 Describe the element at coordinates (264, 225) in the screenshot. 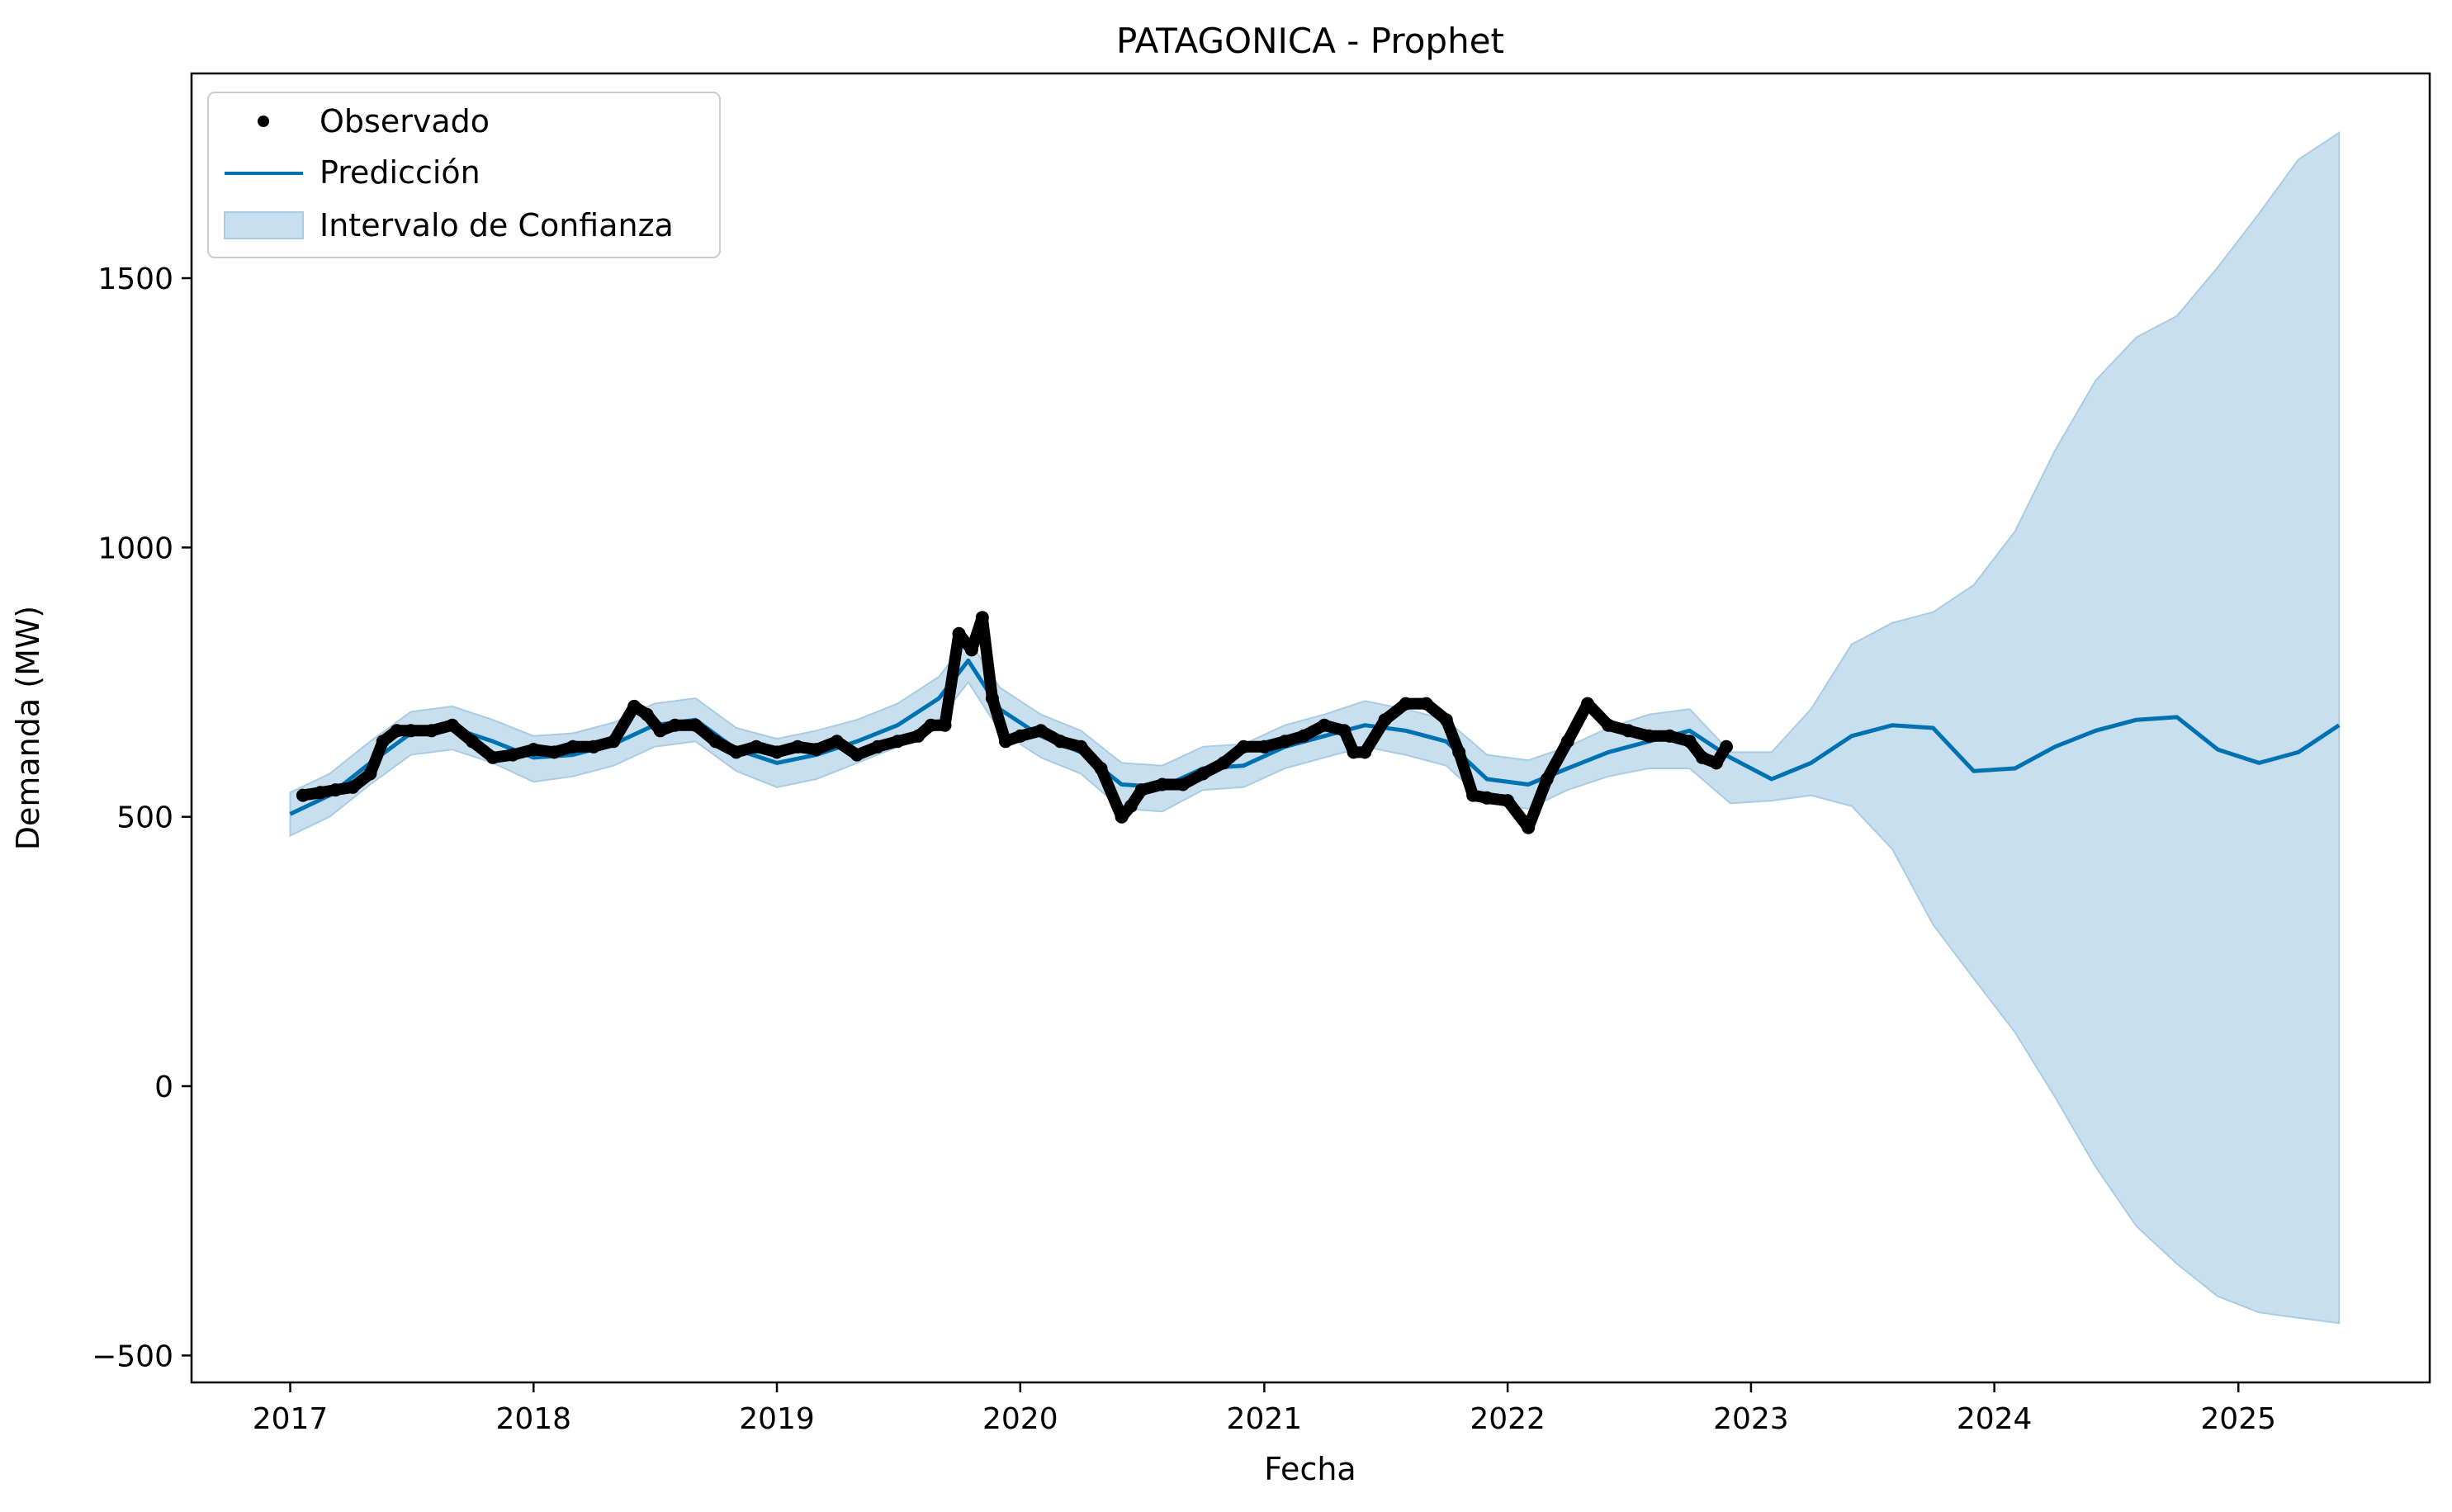

I see `legend-interval-swatch` at that location.